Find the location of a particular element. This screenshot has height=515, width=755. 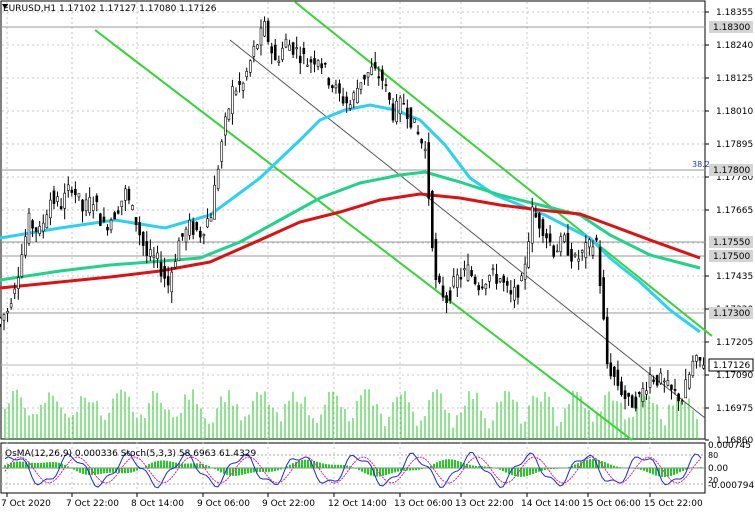

collapse-arrow-icon is located at coordinates (5, 6).